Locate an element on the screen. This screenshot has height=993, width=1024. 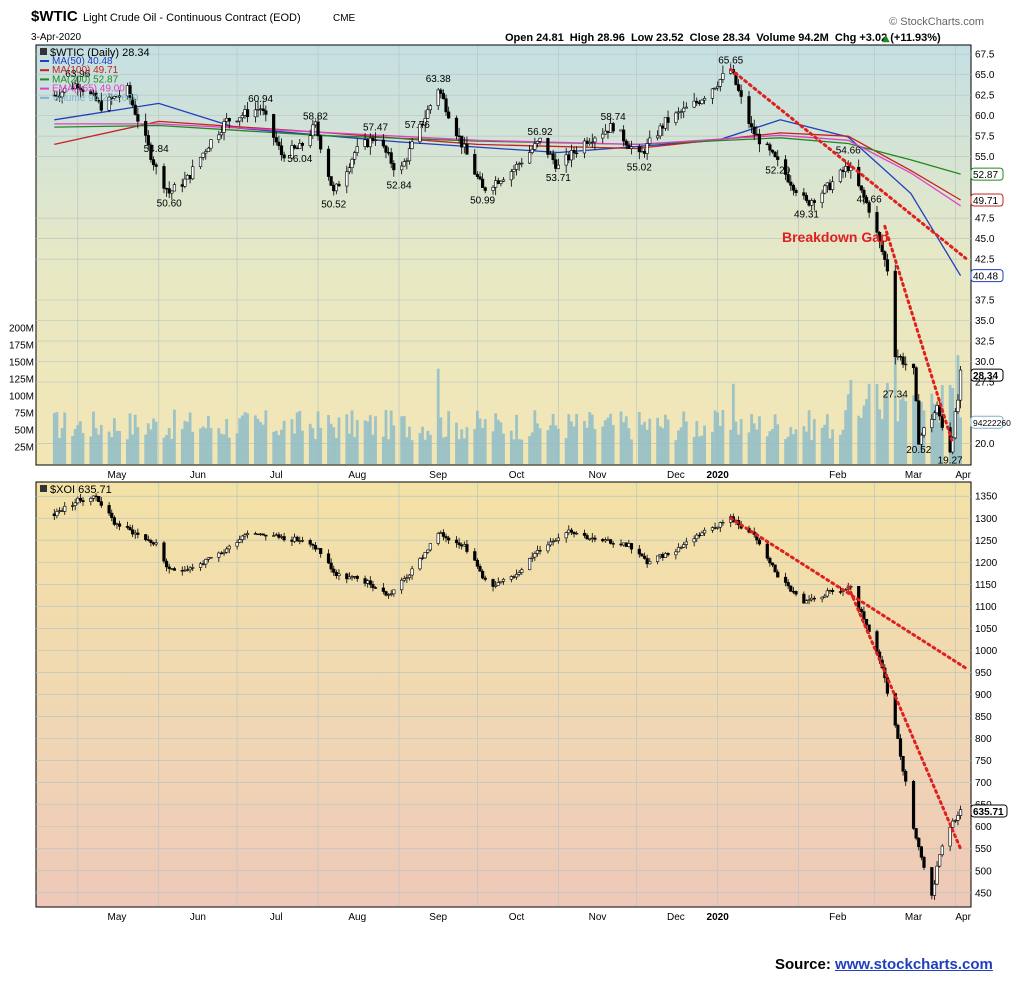
p1-ytick-10: 57.5 is located at coordinates (985, 137).